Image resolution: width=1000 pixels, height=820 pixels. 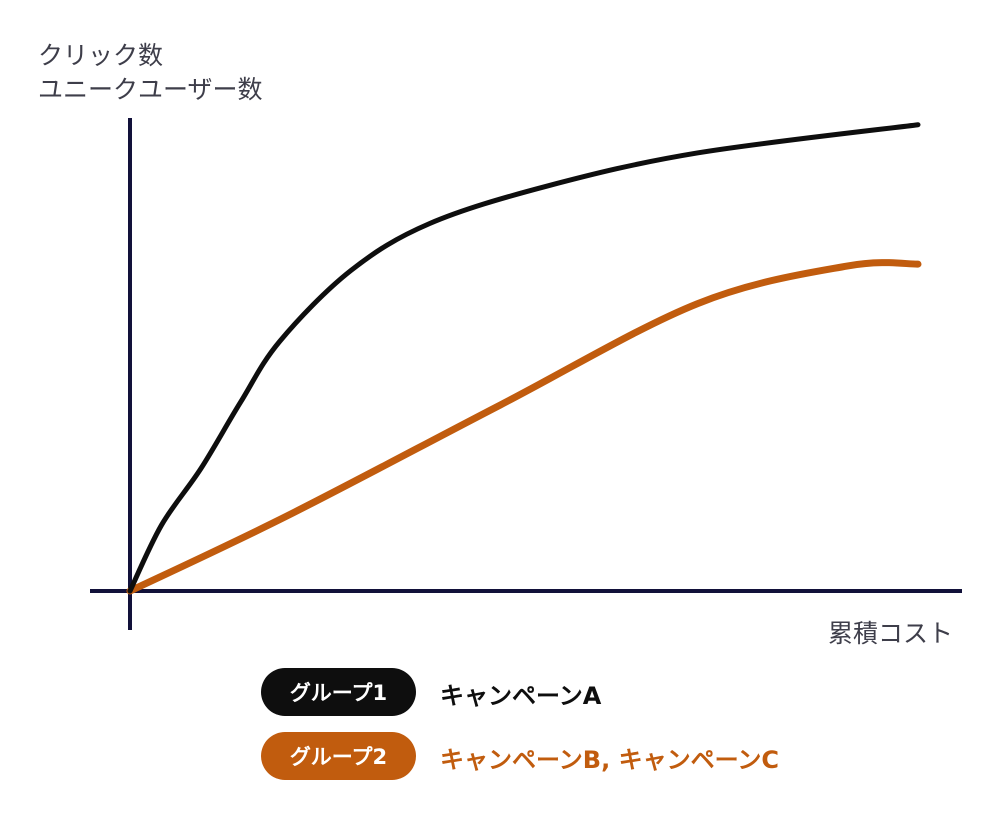 I want to click on legend-group-2-text: キャンペーンB, キャンペーンC, so click(x=609, y=760).